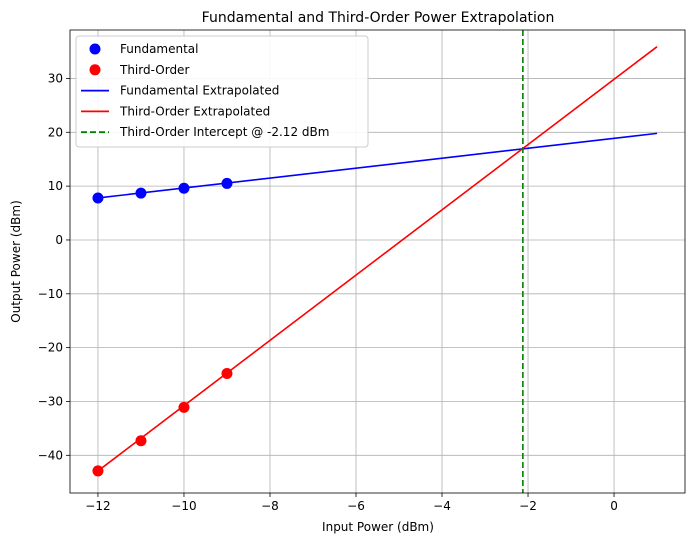  I want to click on series-fundamental-extrapolated, so click(377, 165).